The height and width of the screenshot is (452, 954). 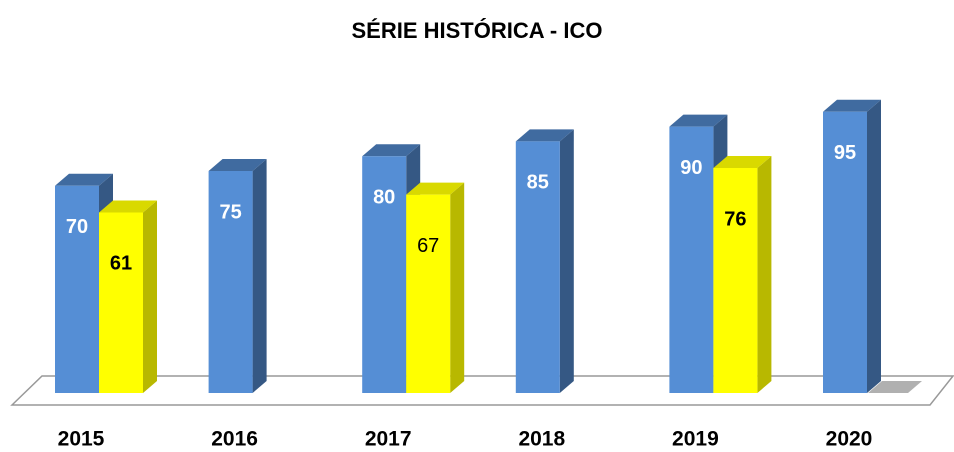 I want to click on x-tick-label: 2017, so click(x=388, y=439).